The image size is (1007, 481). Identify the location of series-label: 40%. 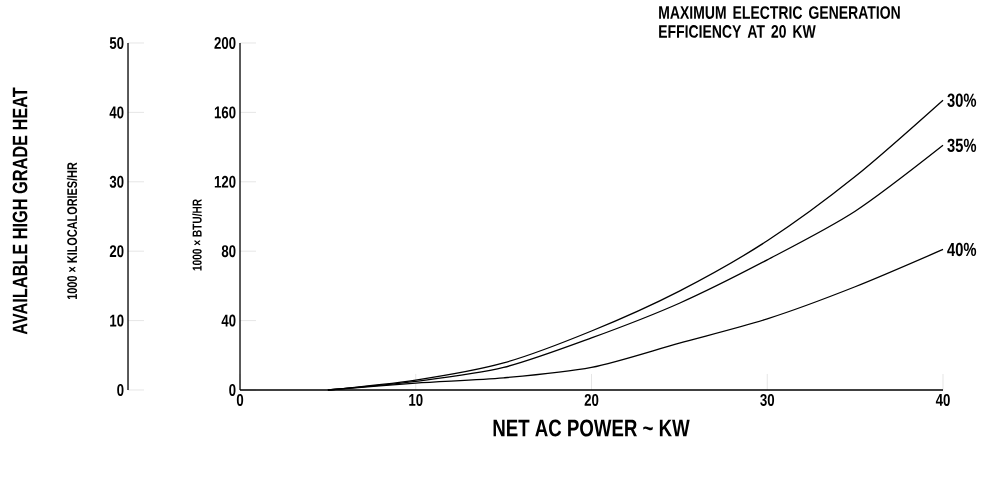
(962, 249).